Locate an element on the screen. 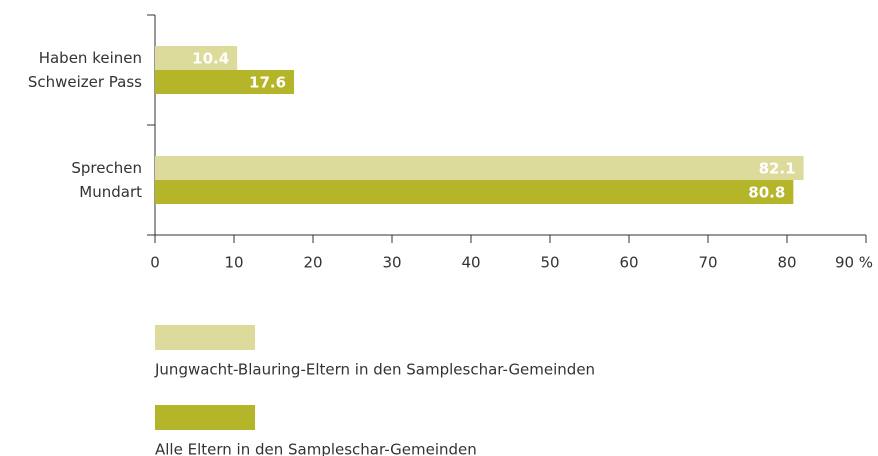 The width and height of the screenshot is (878, 456). legend-label: Alle Eltern in den Sampleschar-Gemeinden is located at coordinates (316, 448).